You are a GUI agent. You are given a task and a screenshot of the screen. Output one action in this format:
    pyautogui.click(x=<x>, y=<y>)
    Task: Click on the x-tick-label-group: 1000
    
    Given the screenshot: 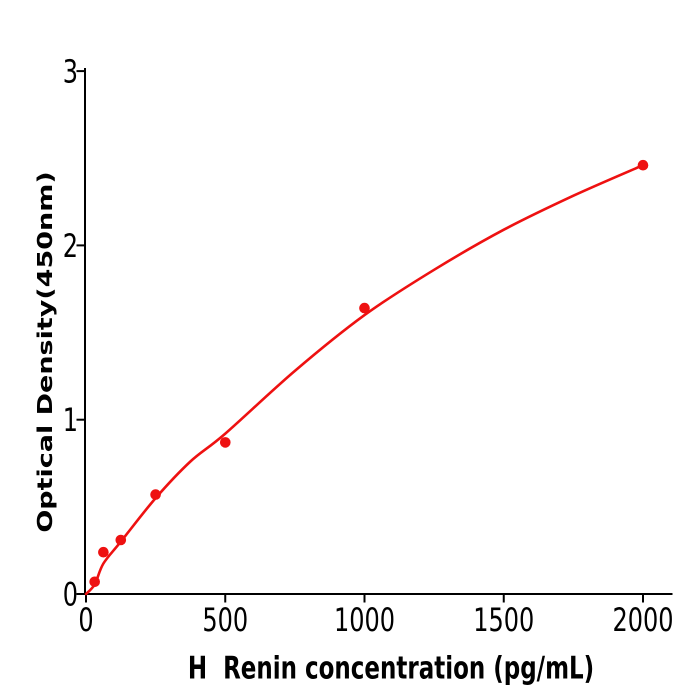 What is the action you would take?
    pyautogui.click(x=364, y=620)
    